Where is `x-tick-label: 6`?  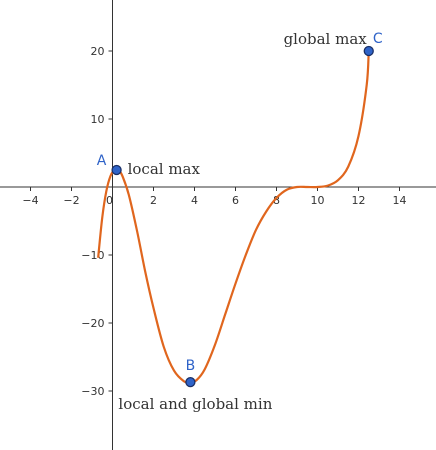 x-tick-label: 6 is located at coordinates (235, 200).